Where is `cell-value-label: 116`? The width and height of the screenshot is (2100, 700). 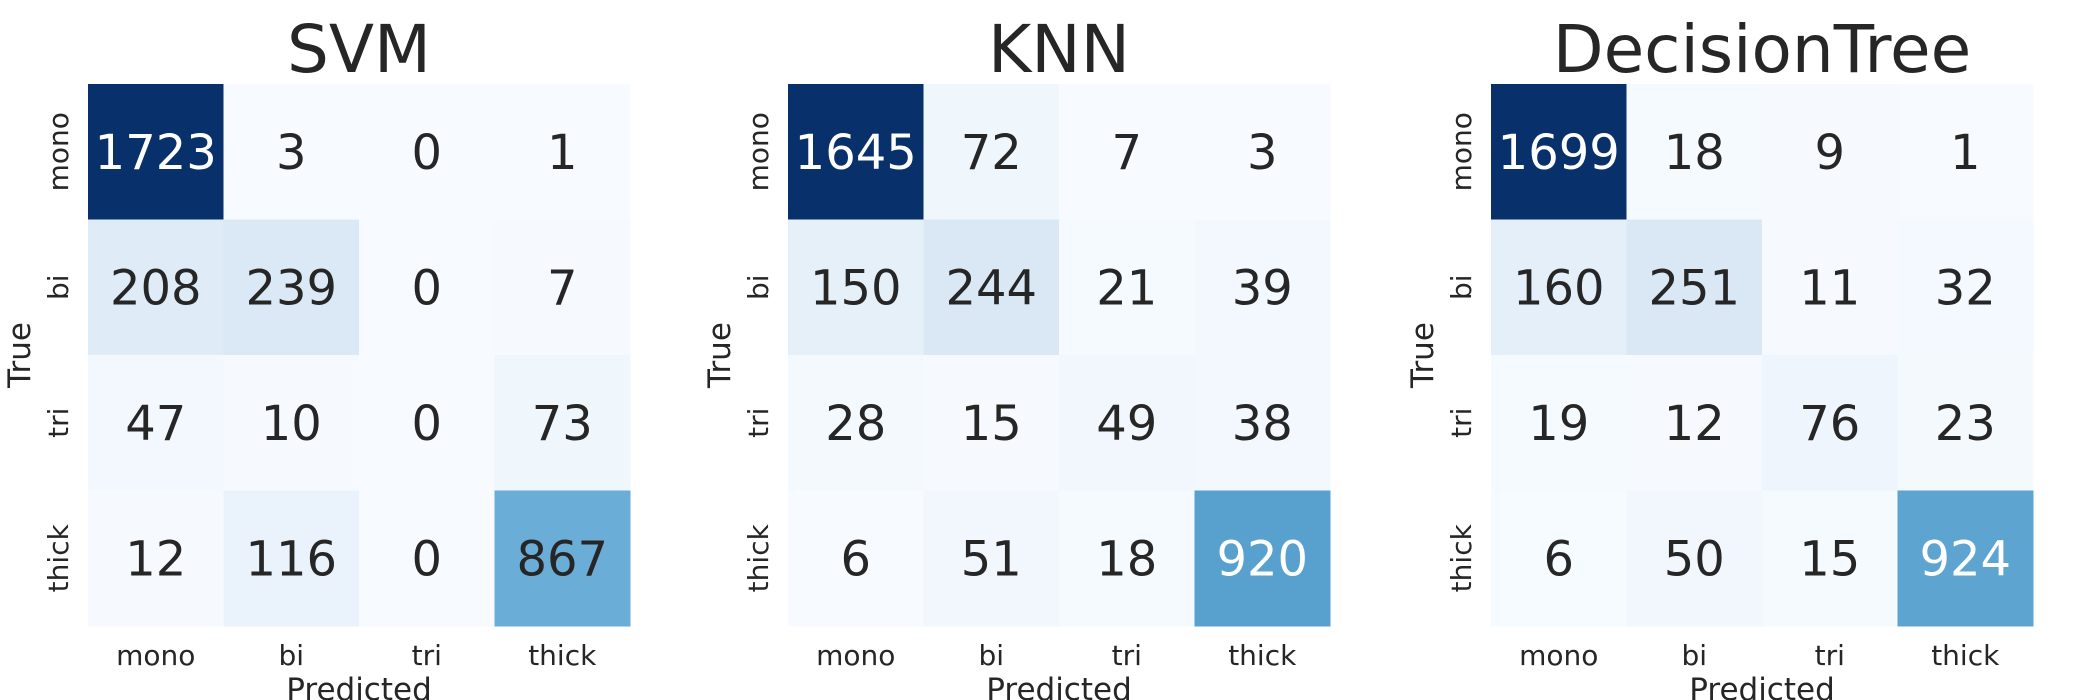
cell-value-label: 116 is located at coordinates (291, 559).